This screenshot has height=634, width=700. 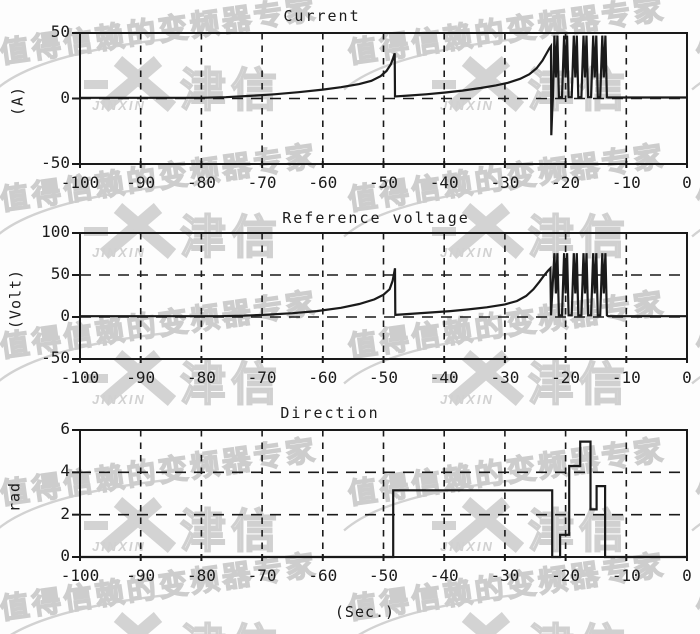 I want to click on current-chart-trace, so click(x=383, y=85).